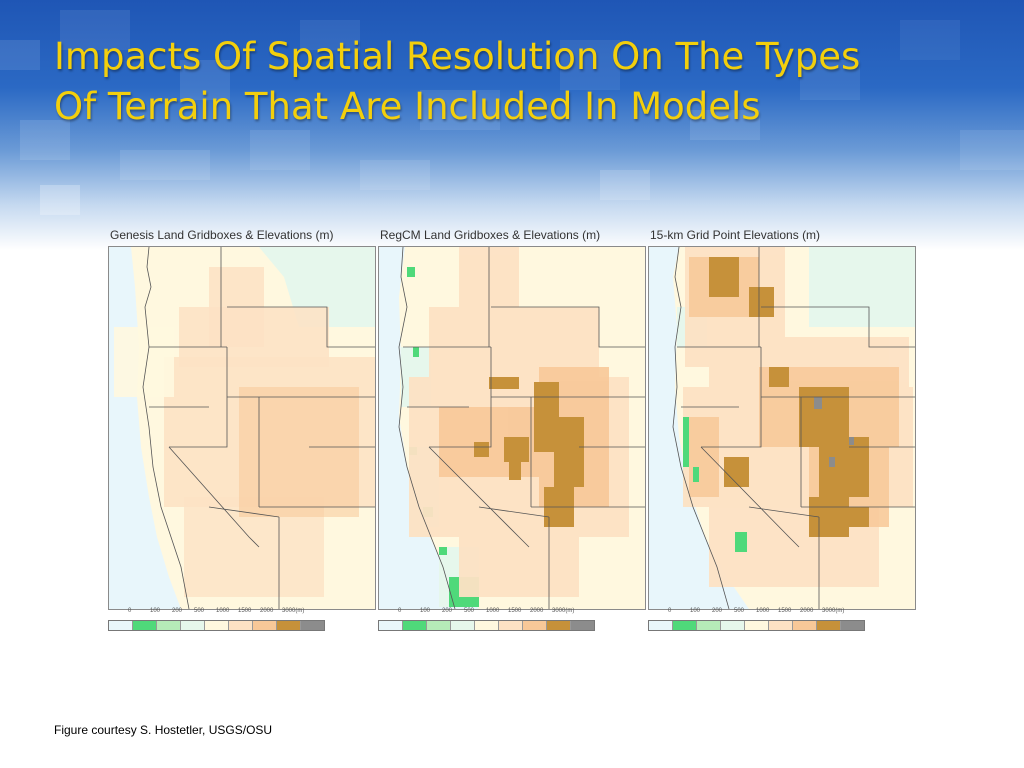  I want to click on 15km-elevation-map, so click(782, 428).